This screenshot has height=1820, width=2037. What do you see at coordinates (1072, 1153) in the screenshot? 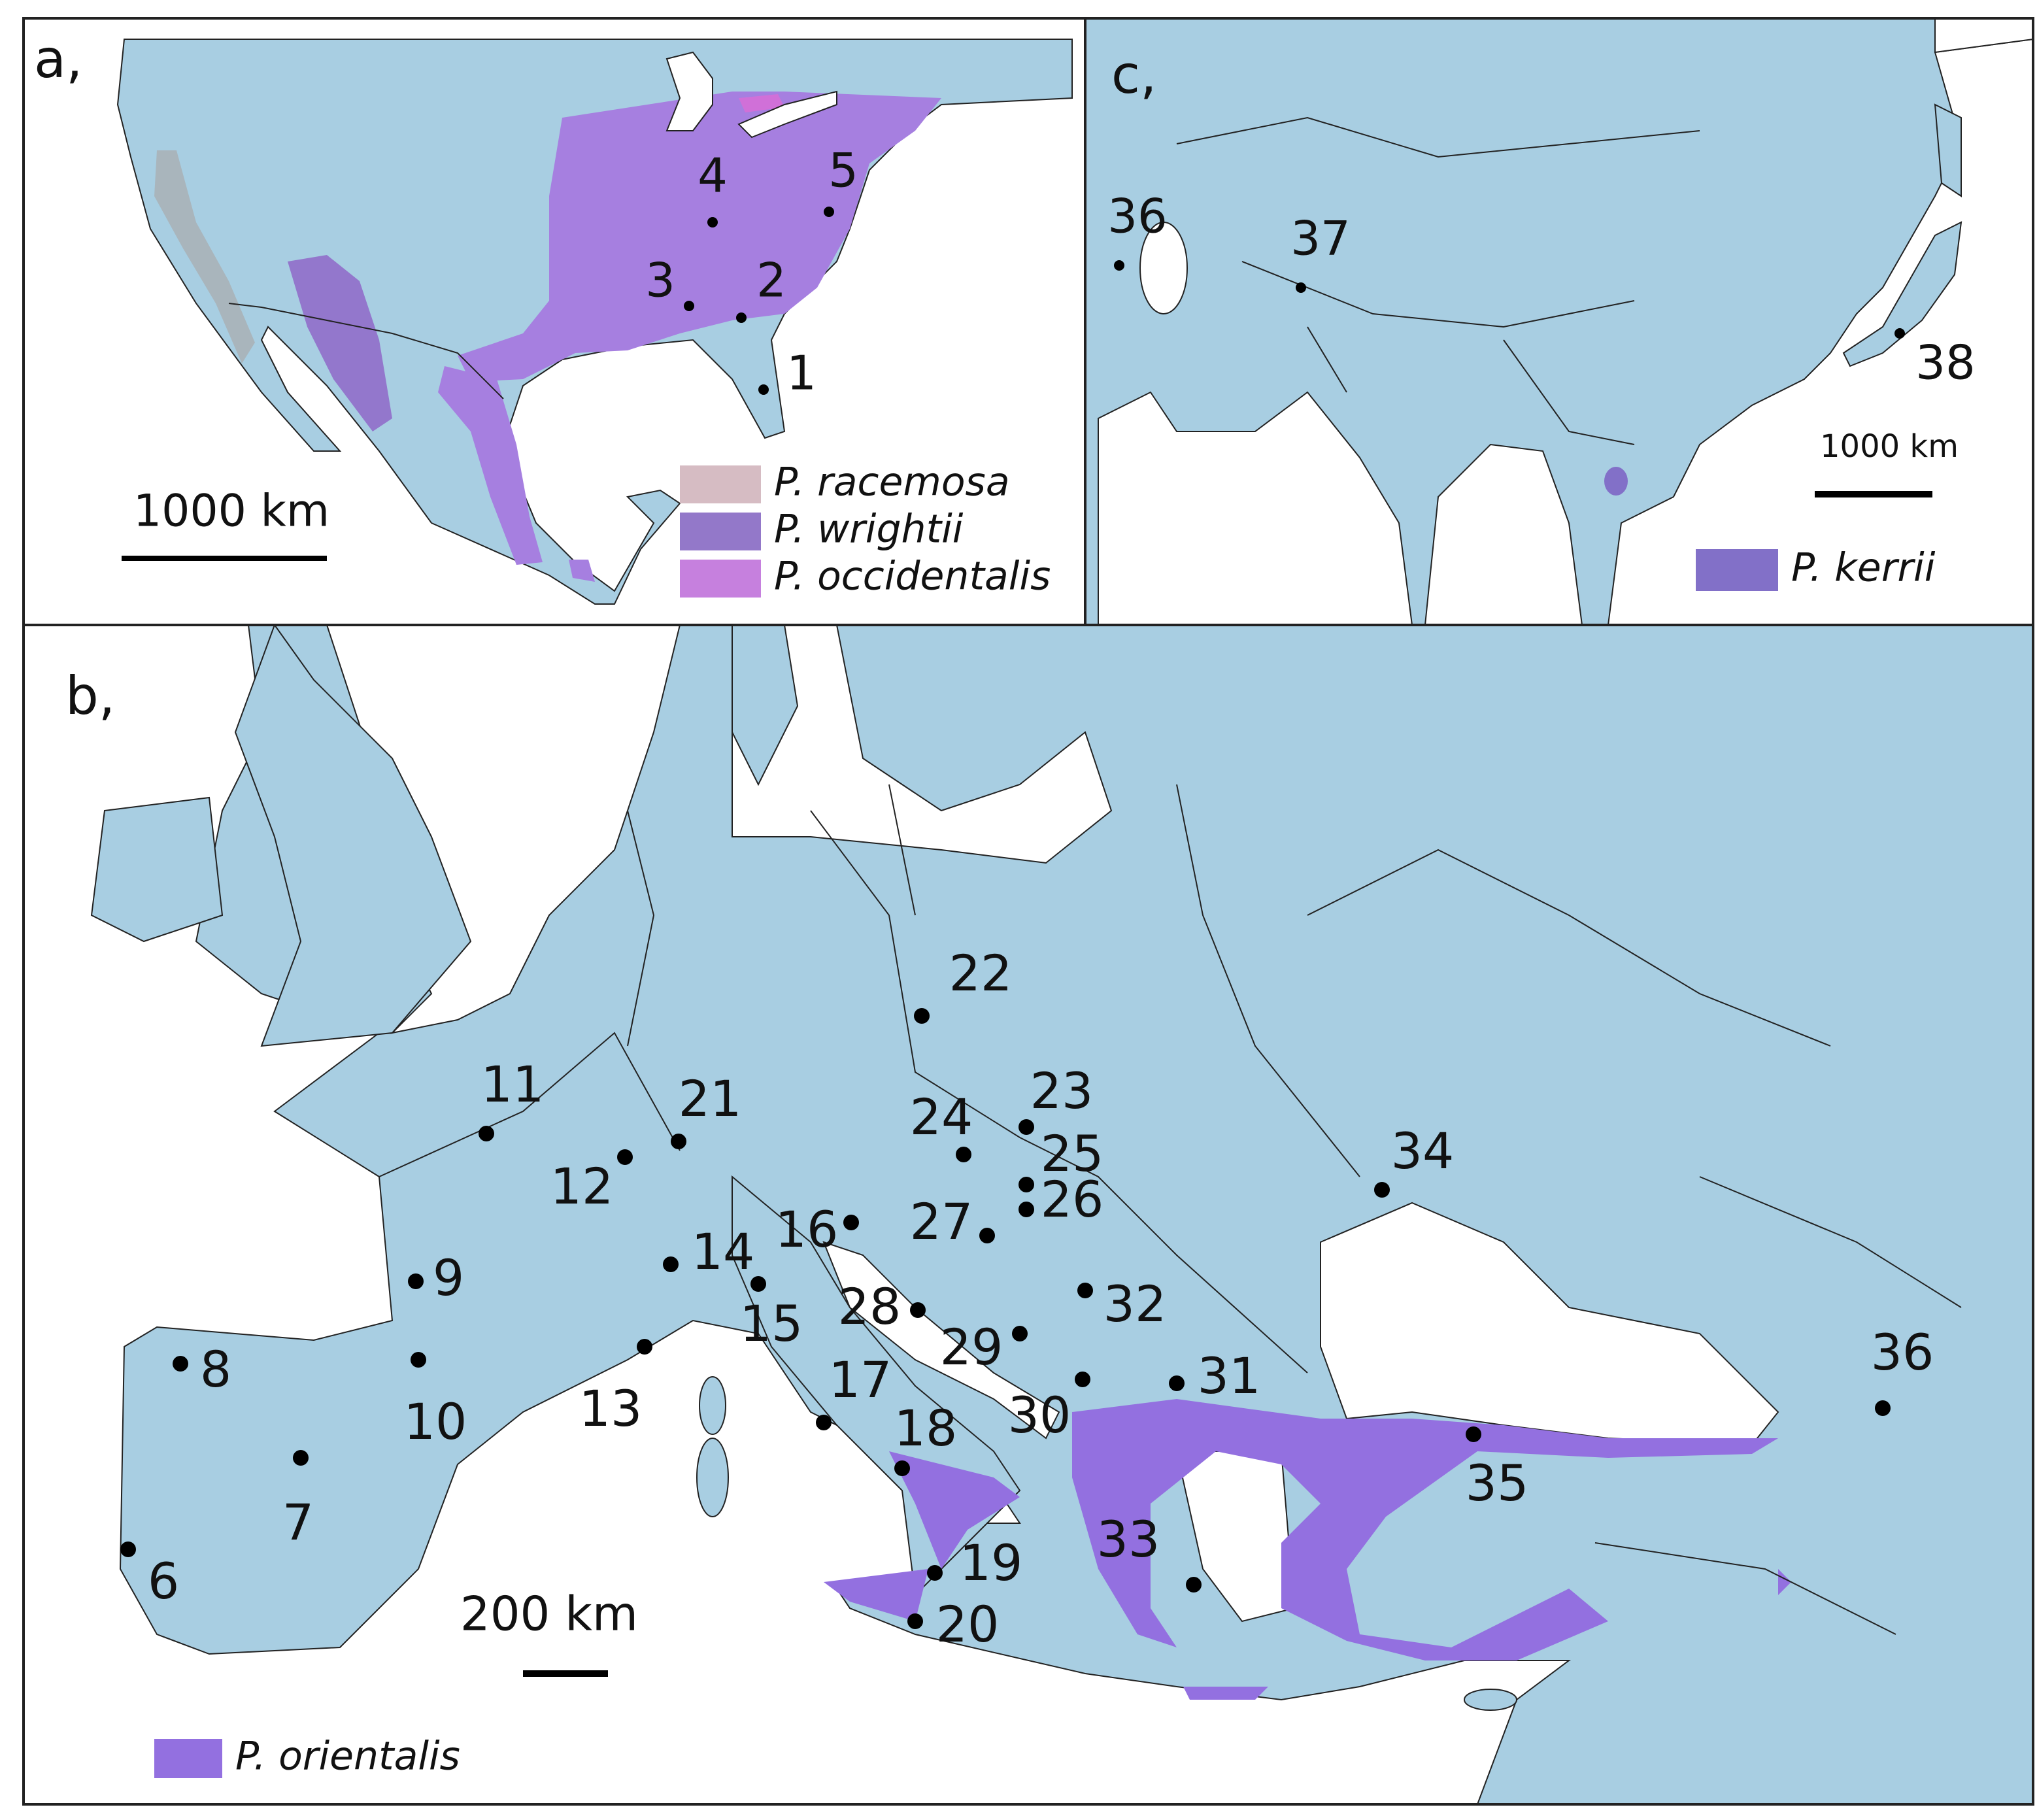
I see `site-label: 25` at bounding box center [1072, 1153].